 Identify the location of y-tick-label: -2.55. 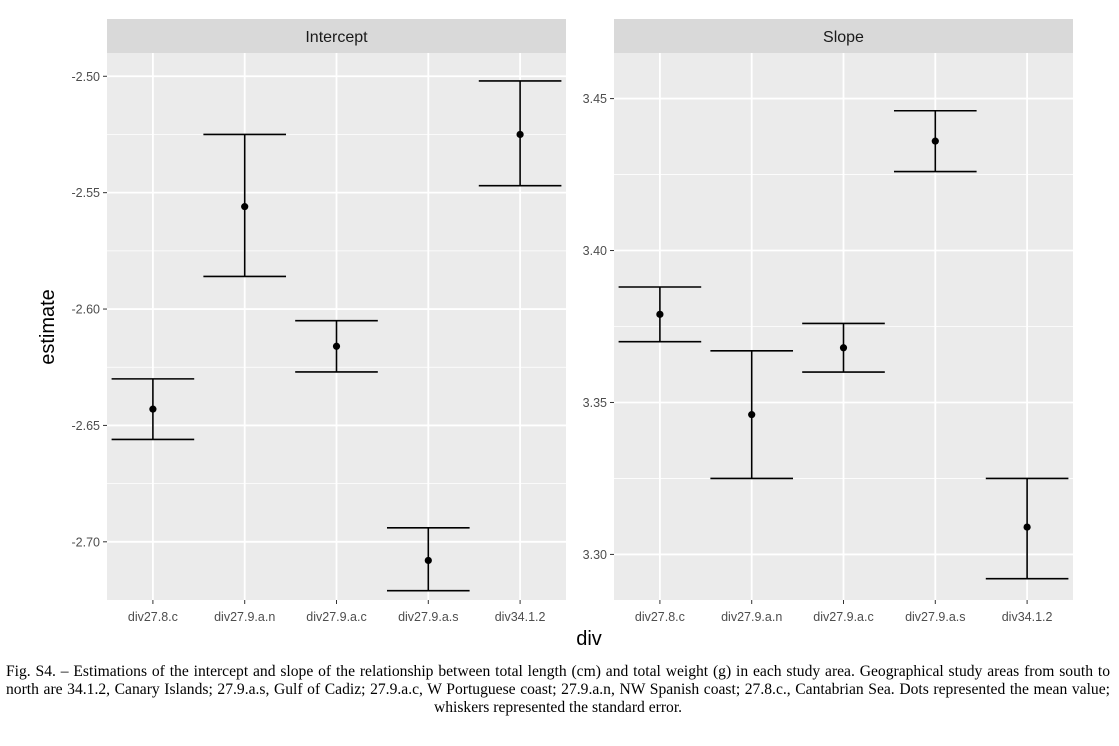
(86, 193).